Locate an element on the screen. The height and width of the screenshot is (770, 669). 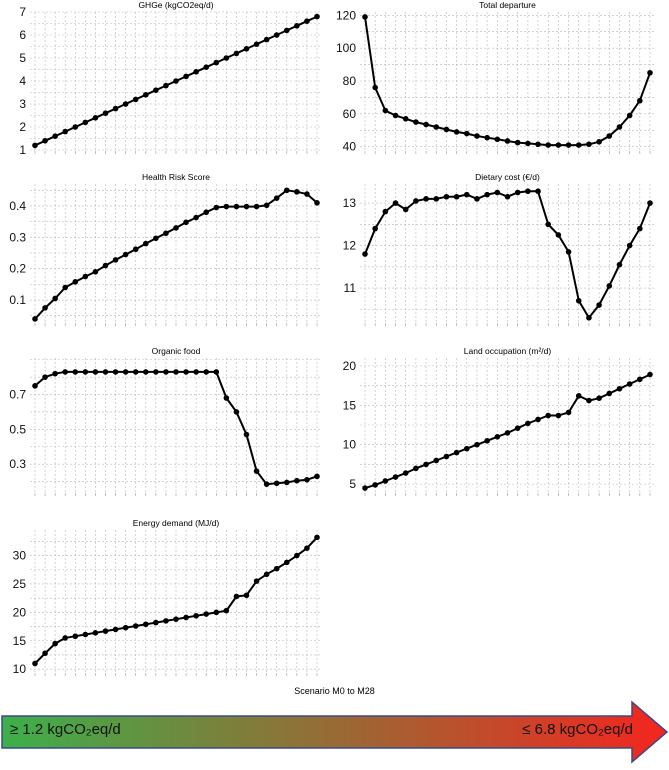
y-tick-label: 10 is located at coordinates (20, 669).